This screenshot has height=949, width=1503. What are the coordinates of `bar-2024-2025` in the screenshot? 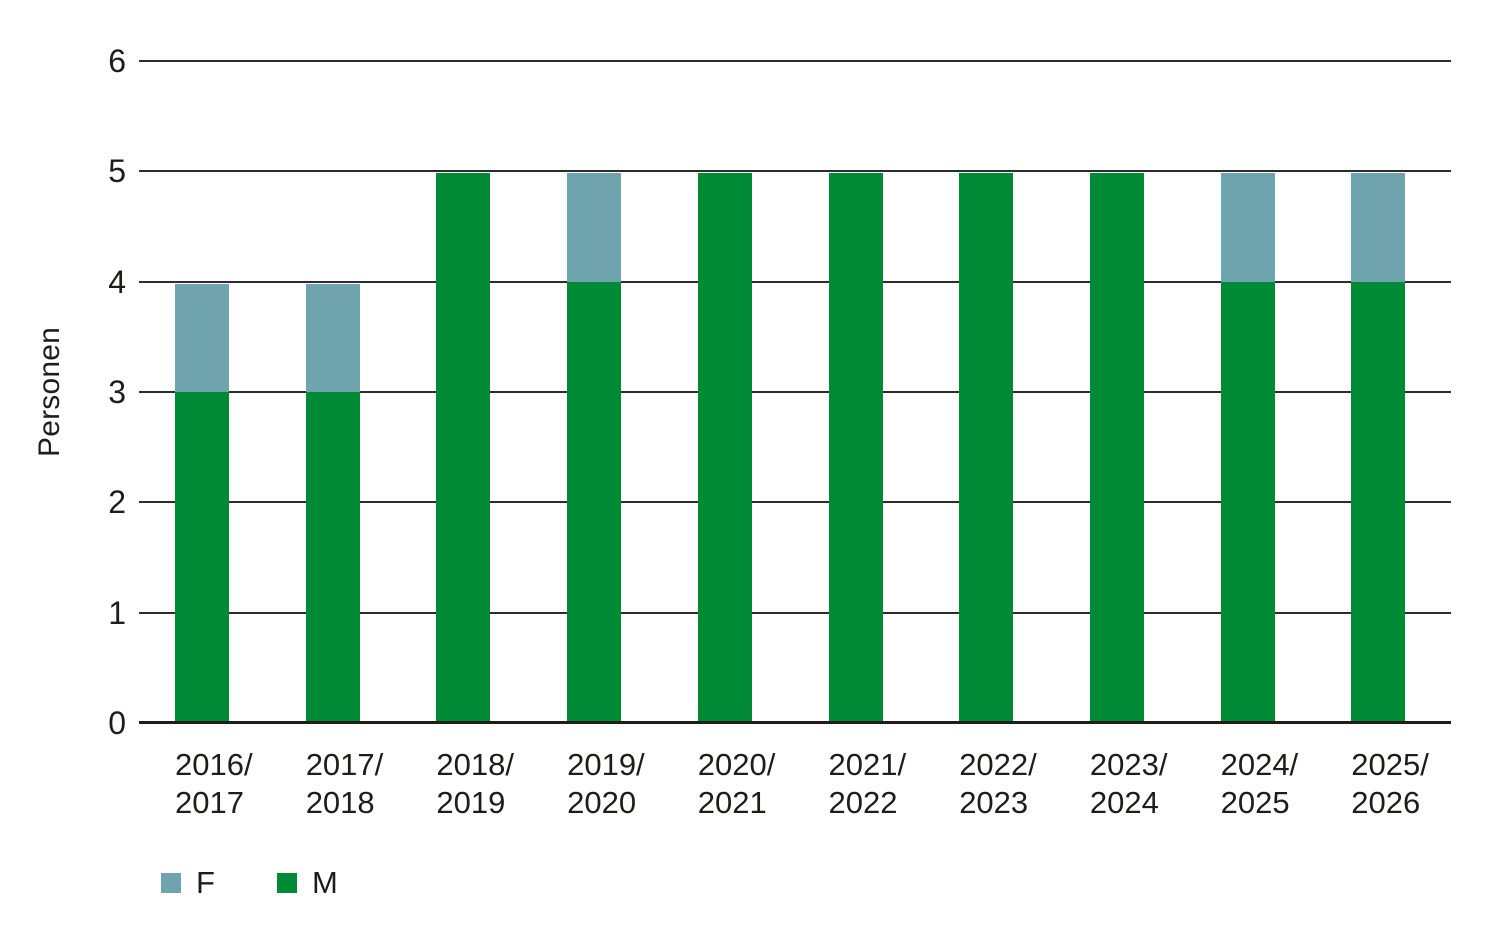 It's located at (1247, 392).